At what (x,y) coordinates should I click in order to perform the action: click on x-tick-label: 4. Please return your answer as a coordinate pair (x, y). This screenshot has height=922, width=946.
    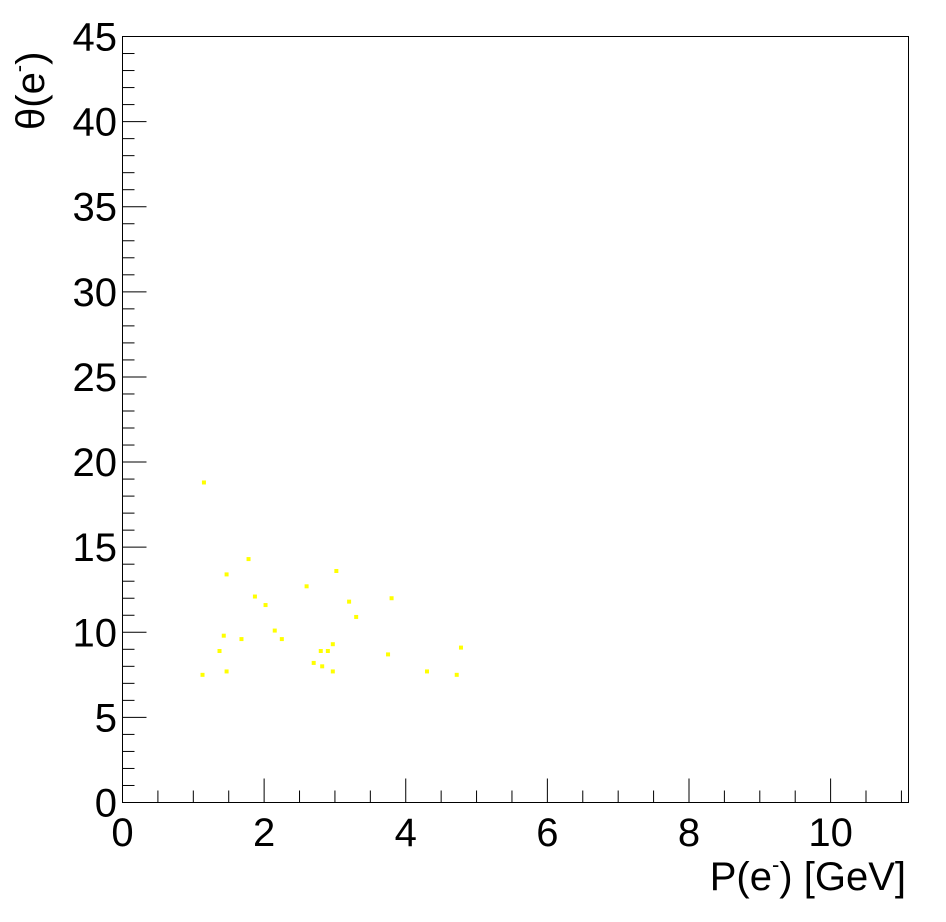
    Looking at the image, I should click on (406, 833).